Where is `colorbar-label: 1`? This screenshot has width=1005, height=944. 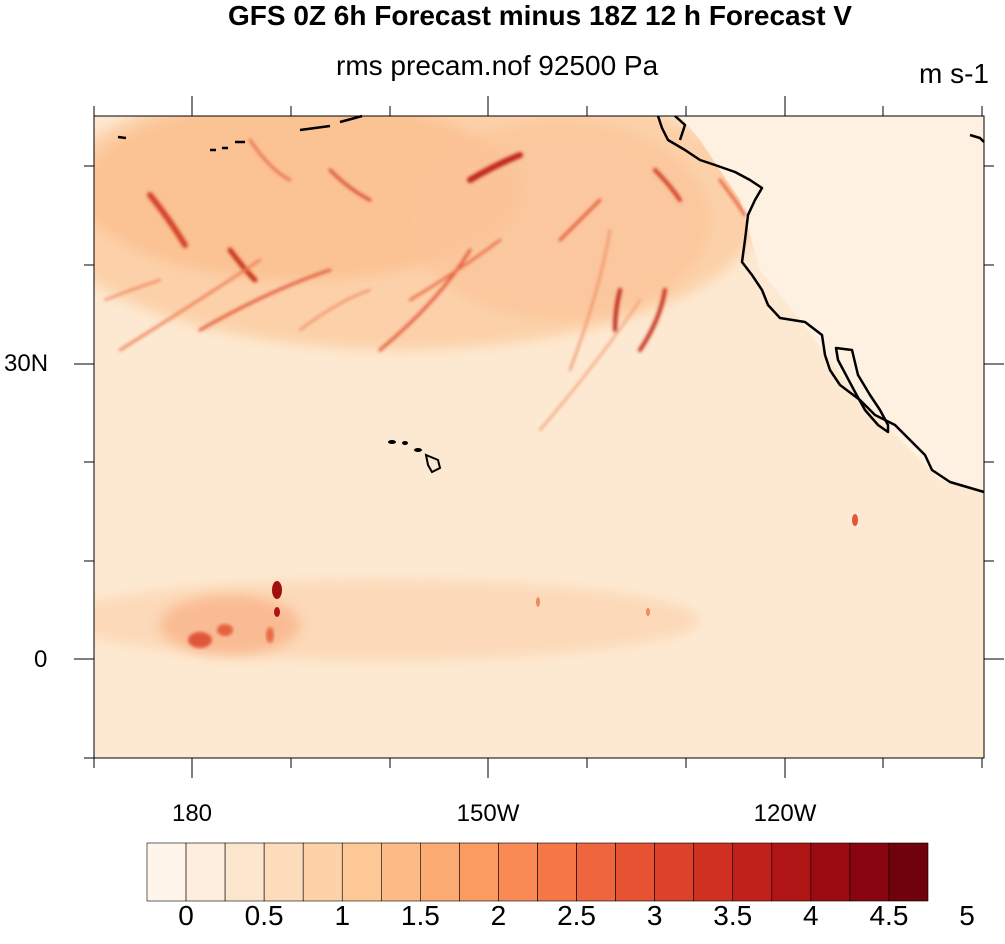
colorbar-label: 1 is located at coordinates (342, 915).